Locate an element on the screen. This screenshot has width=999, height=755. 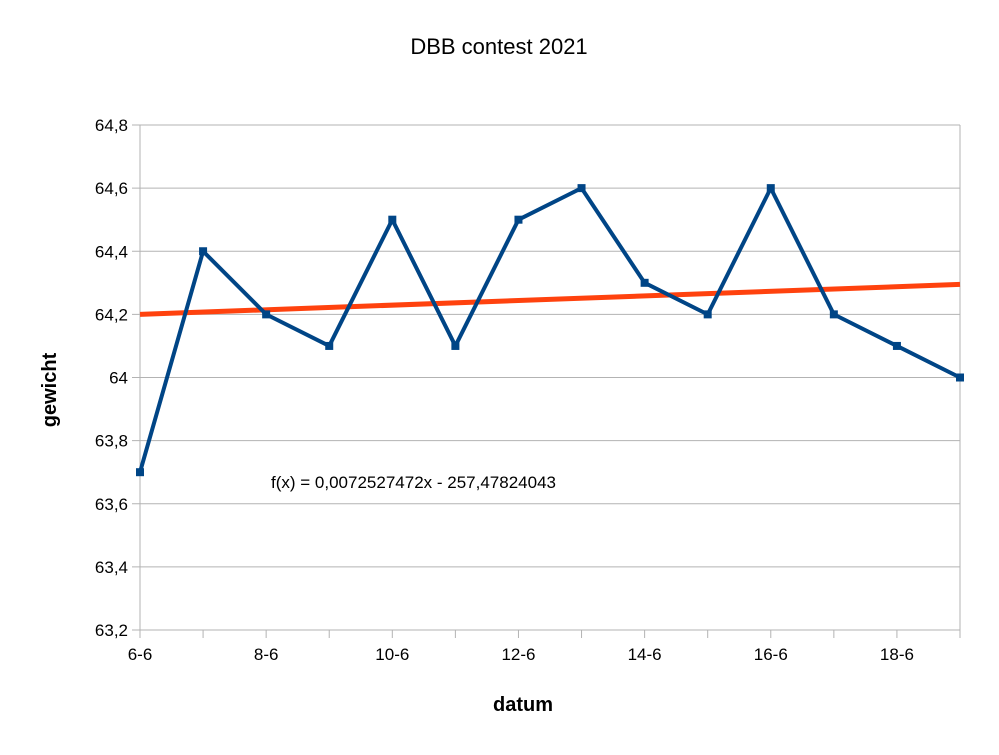
y-axis-title: gewicht is located at coordinates (50, 389).